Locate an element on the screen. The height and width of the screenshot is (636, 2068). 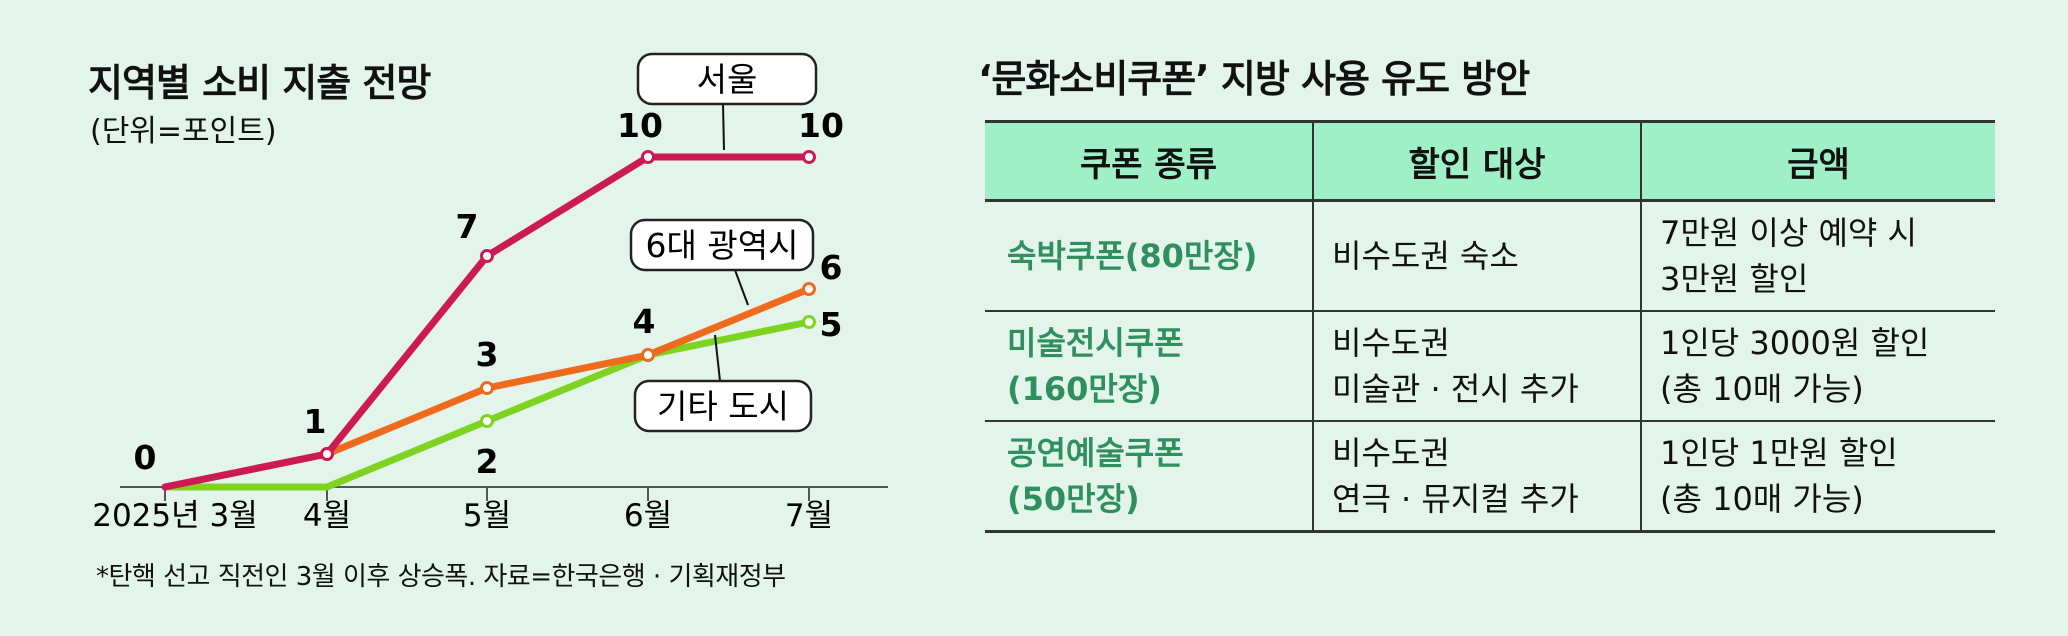
data-label: 3 is located at coordinates (487, 354).